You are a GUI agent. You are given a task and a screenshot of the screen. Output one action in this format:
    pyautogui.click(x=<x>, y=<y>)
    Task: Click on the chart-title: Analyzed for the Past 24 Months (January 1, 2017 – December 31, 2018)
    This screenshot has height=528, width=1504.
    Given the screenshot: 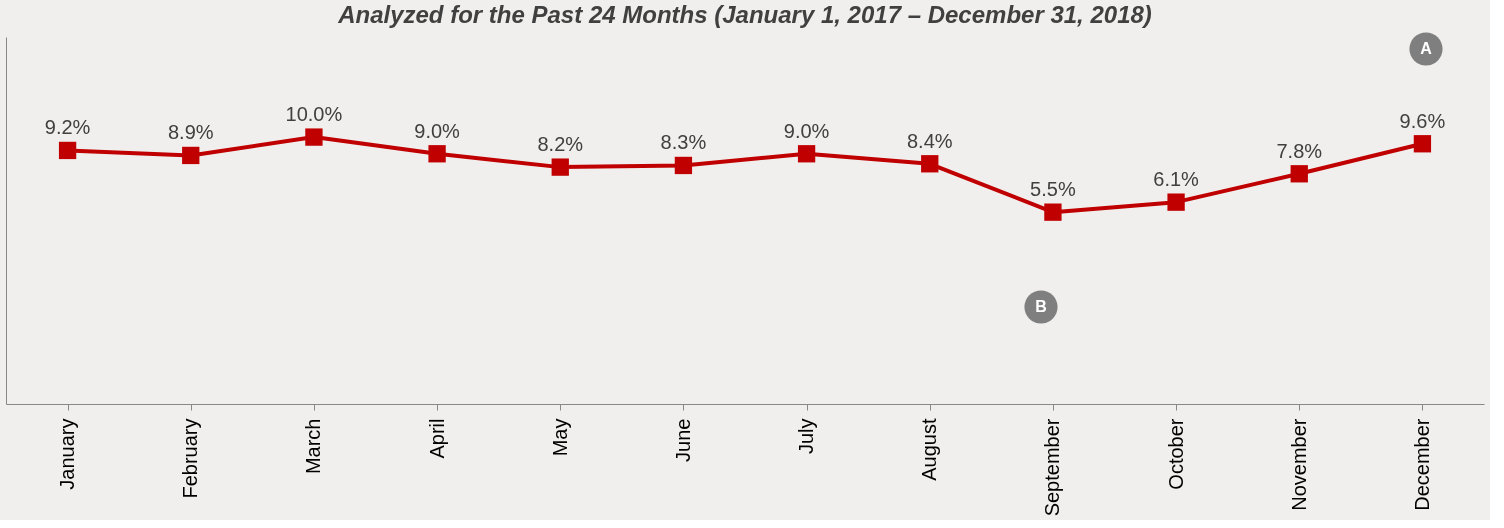 What is the action you would take?
    pyautogui.click(x=744, y=15)
    